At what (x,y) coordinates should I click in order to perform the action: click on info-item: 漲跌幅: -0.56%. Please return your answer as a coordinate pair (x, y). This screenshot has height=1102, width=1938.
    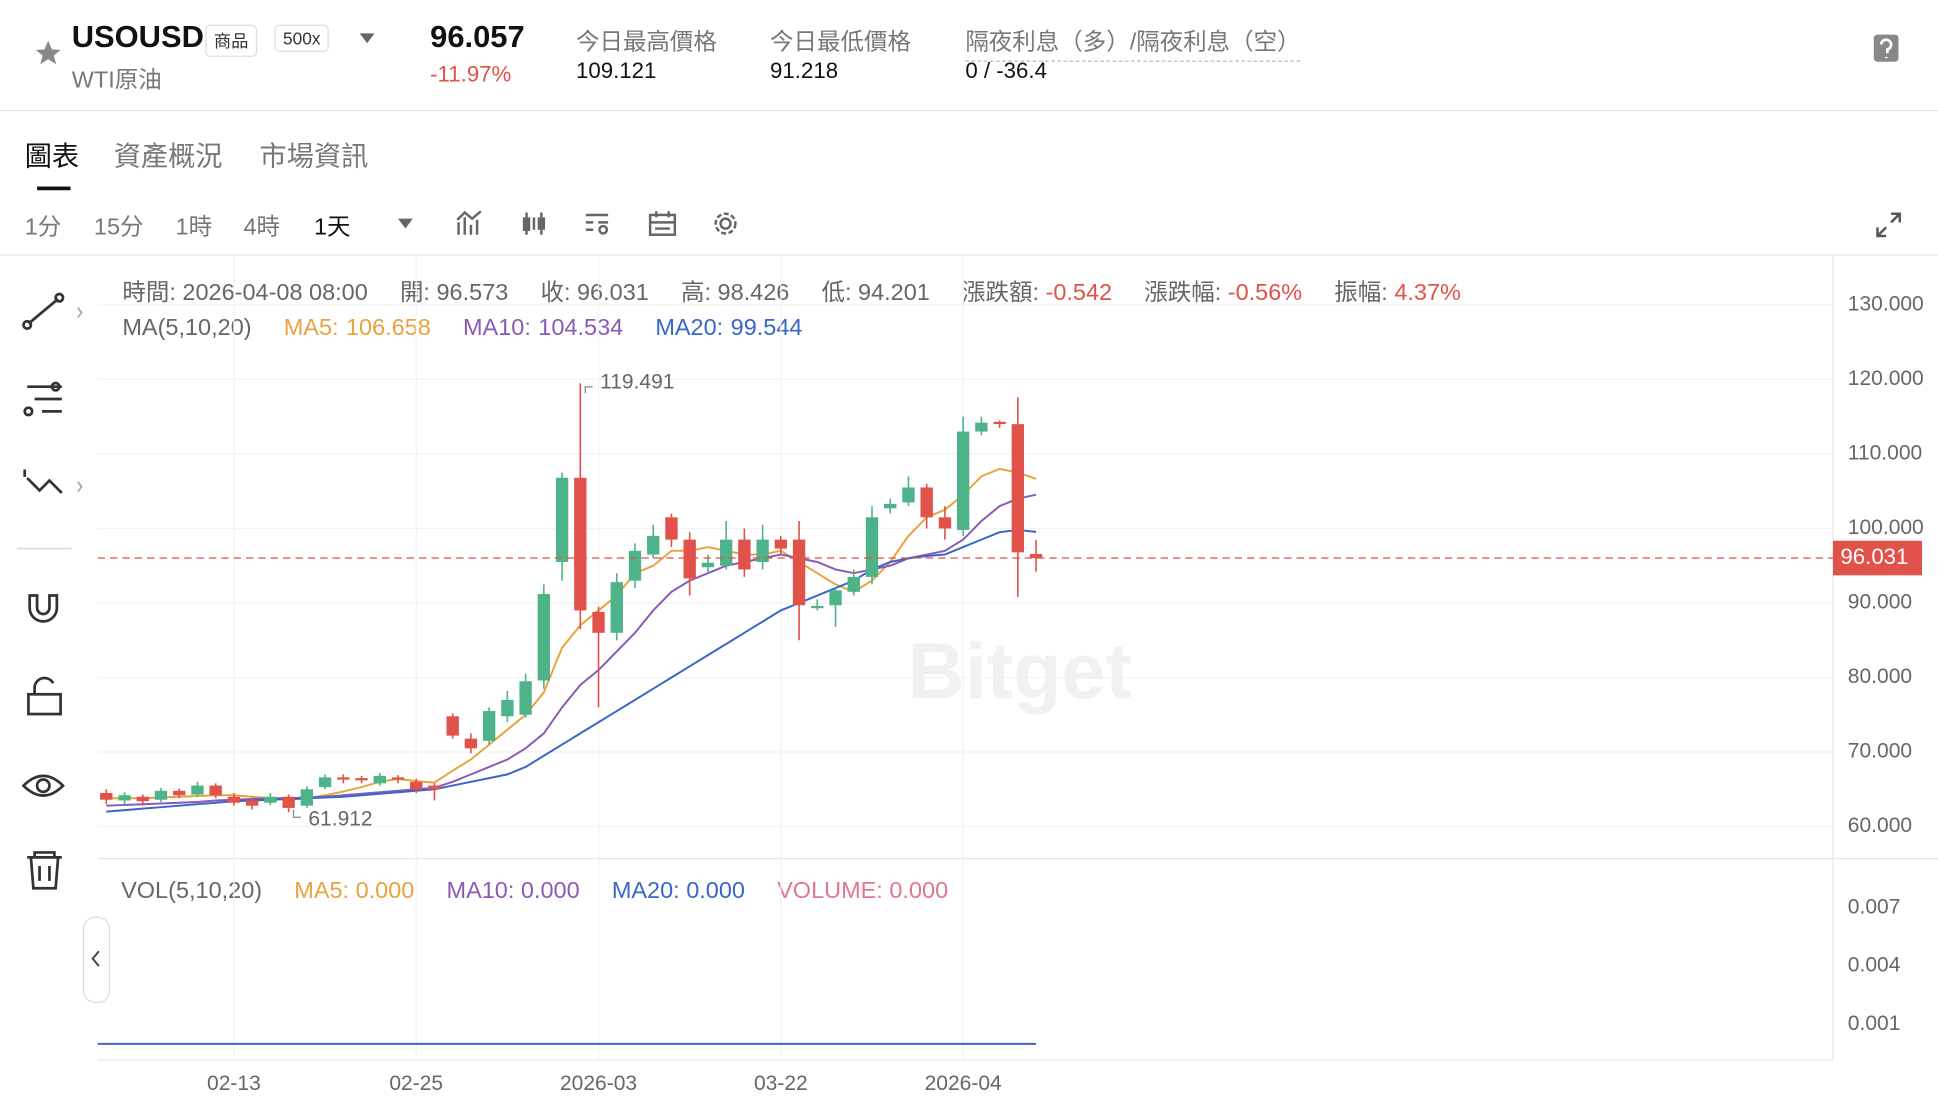
    Looking at the image, I should click on (1223, 290).